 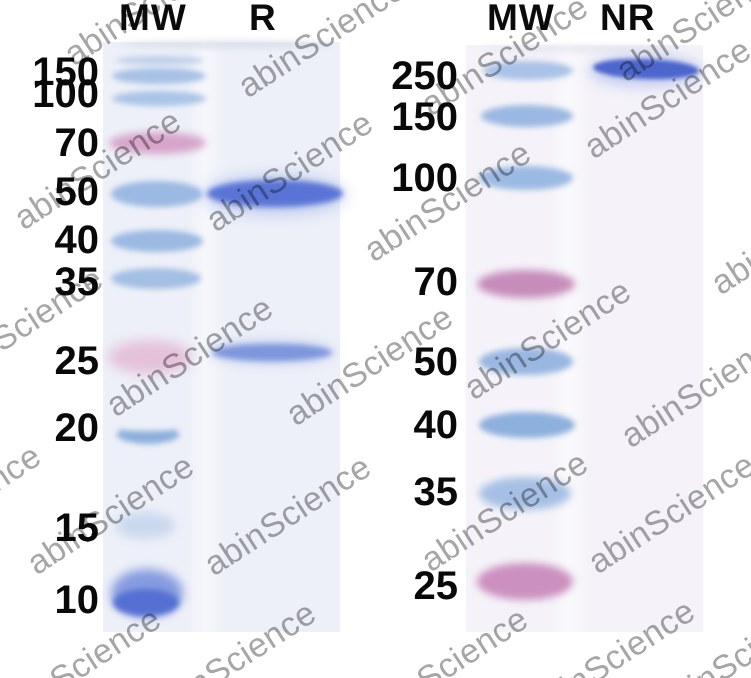 What do you see at coordinates (77, 428) in the screenshot?
I see `marker-label-20: 20` at bounding box center [77, 428].